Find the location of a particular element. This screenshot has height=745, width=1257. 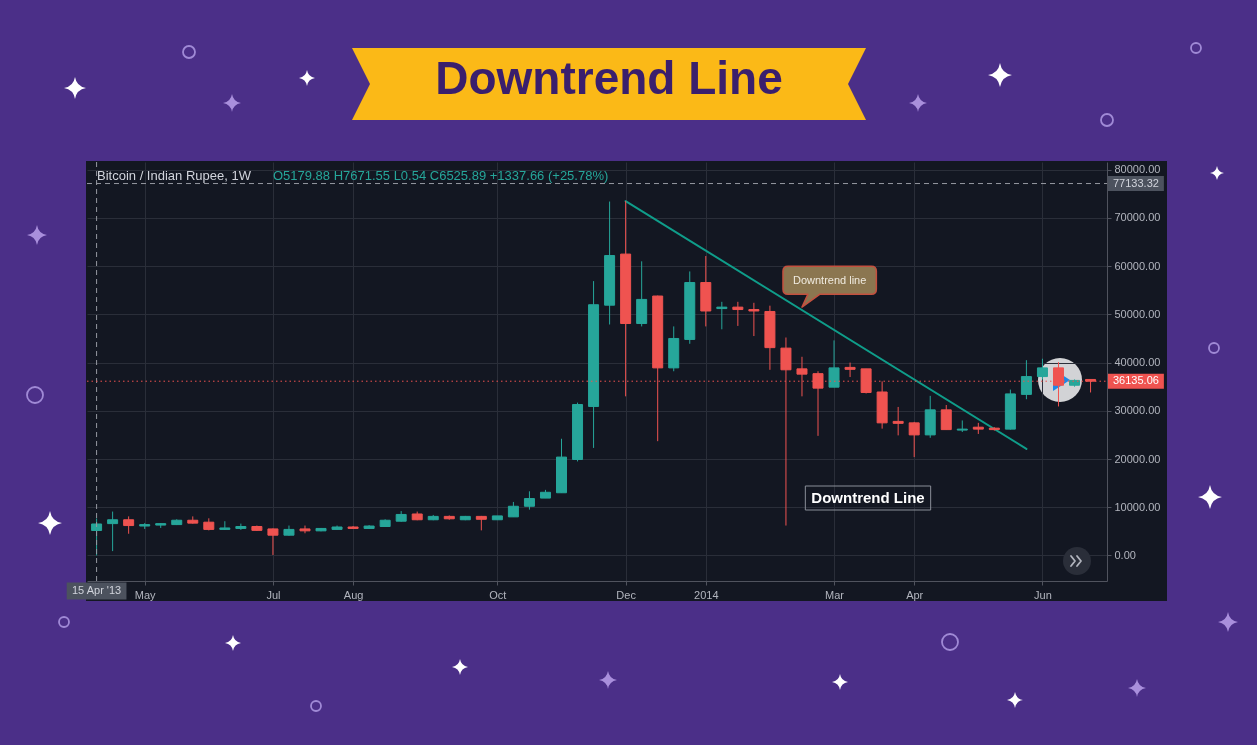

ref-line-label: 77133.32 is located at coordinates (1135, 182).